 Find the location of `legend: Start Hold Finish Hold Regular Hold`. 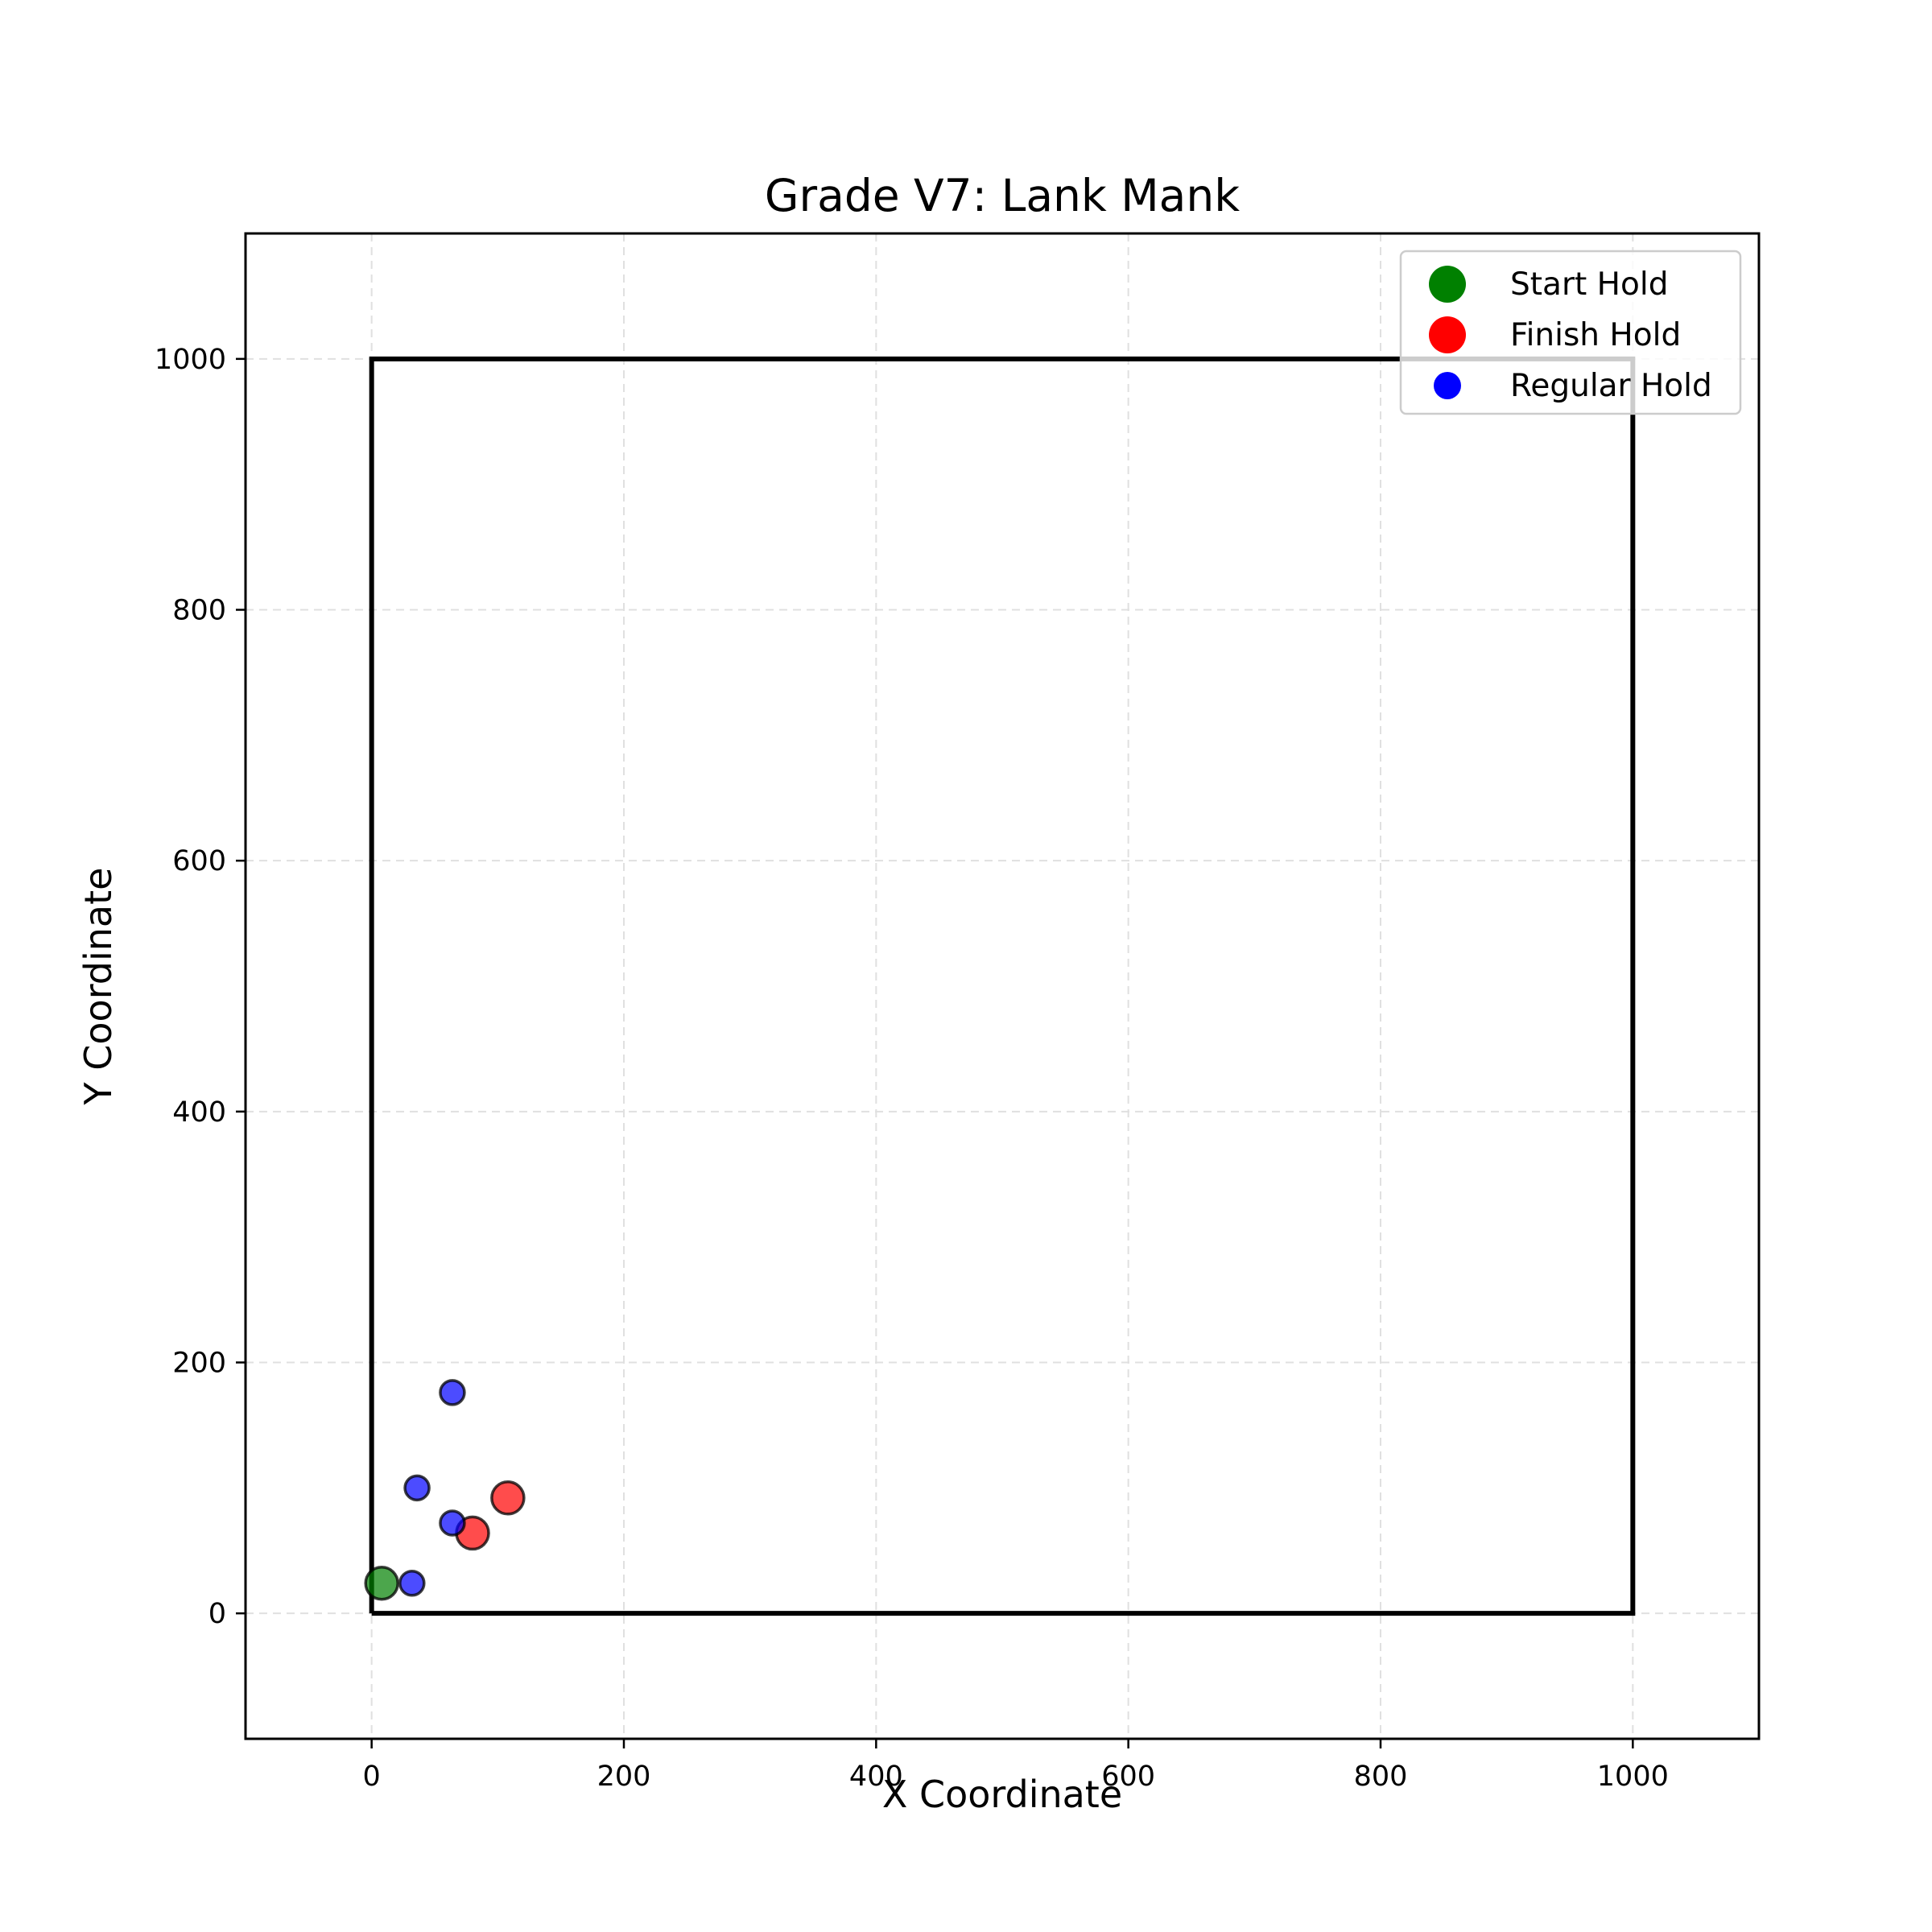

legend: Start Hold Finish Hold Regular Hold is located at coordinates (1570, 332).